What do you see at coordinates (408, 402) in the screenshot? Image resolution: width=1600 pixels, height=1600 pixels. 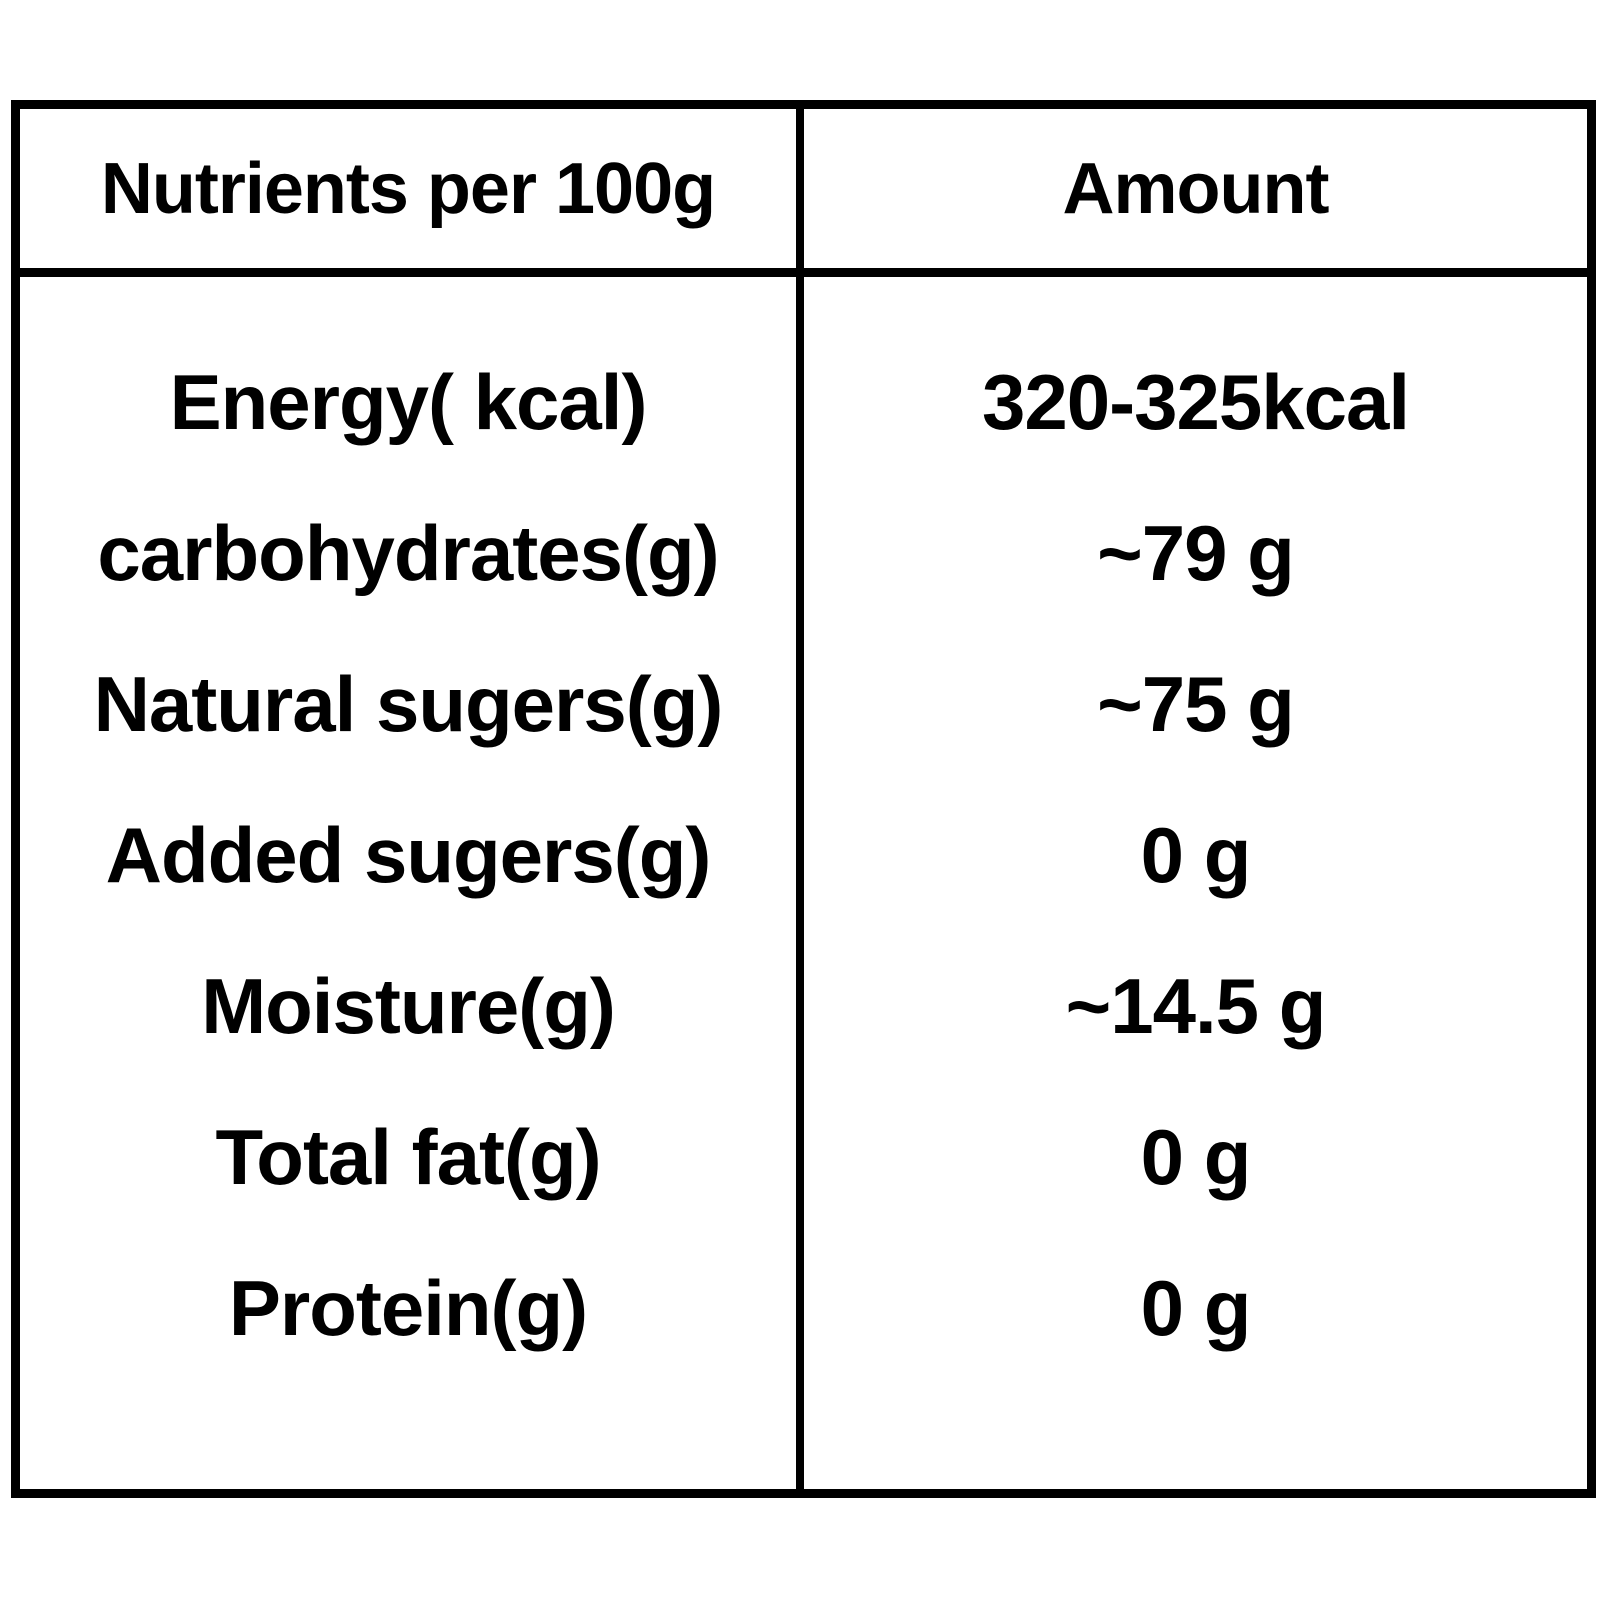 I see `nutrient-cell: Energy( kcal)` at bounding box center [408, 402].